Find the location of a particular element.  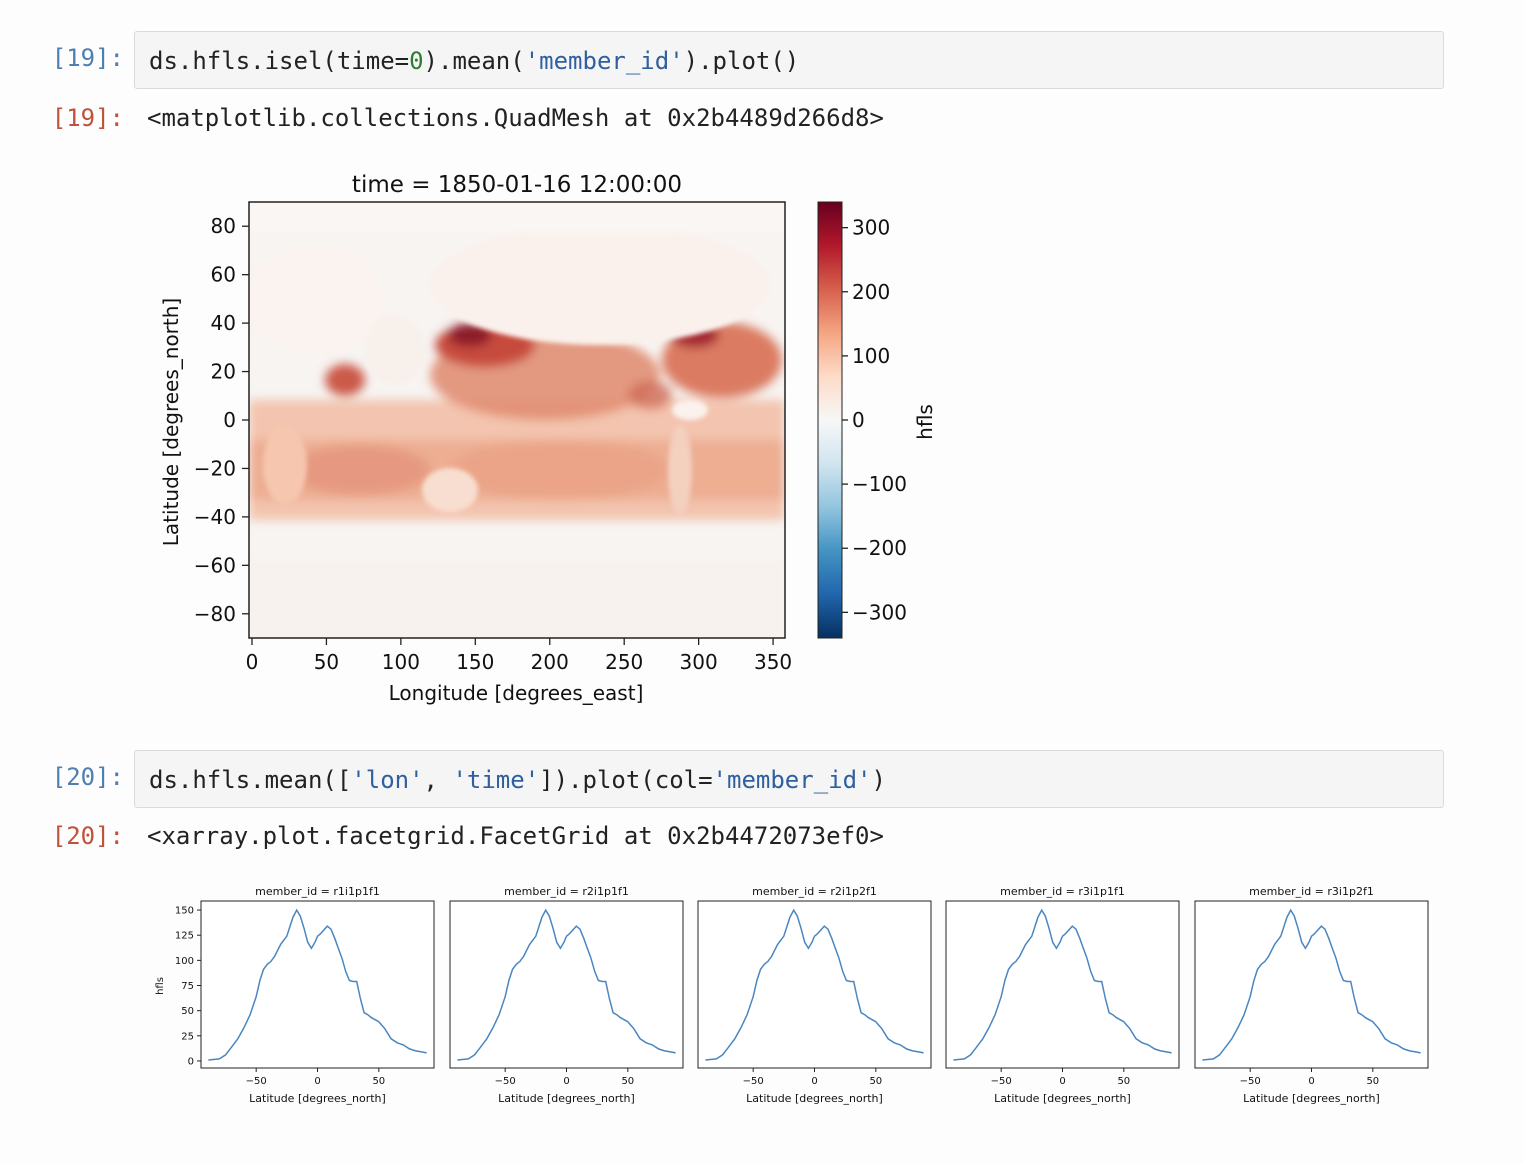

input-prompt-19: [19]: is located at coordinates (87, 58).